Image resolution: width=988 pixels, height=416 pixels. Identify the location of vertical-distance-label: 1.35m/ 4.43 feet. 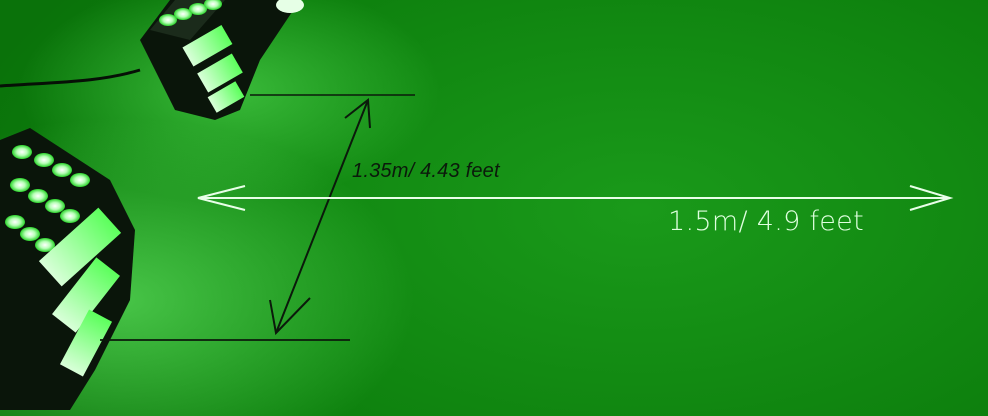
(426, 171).